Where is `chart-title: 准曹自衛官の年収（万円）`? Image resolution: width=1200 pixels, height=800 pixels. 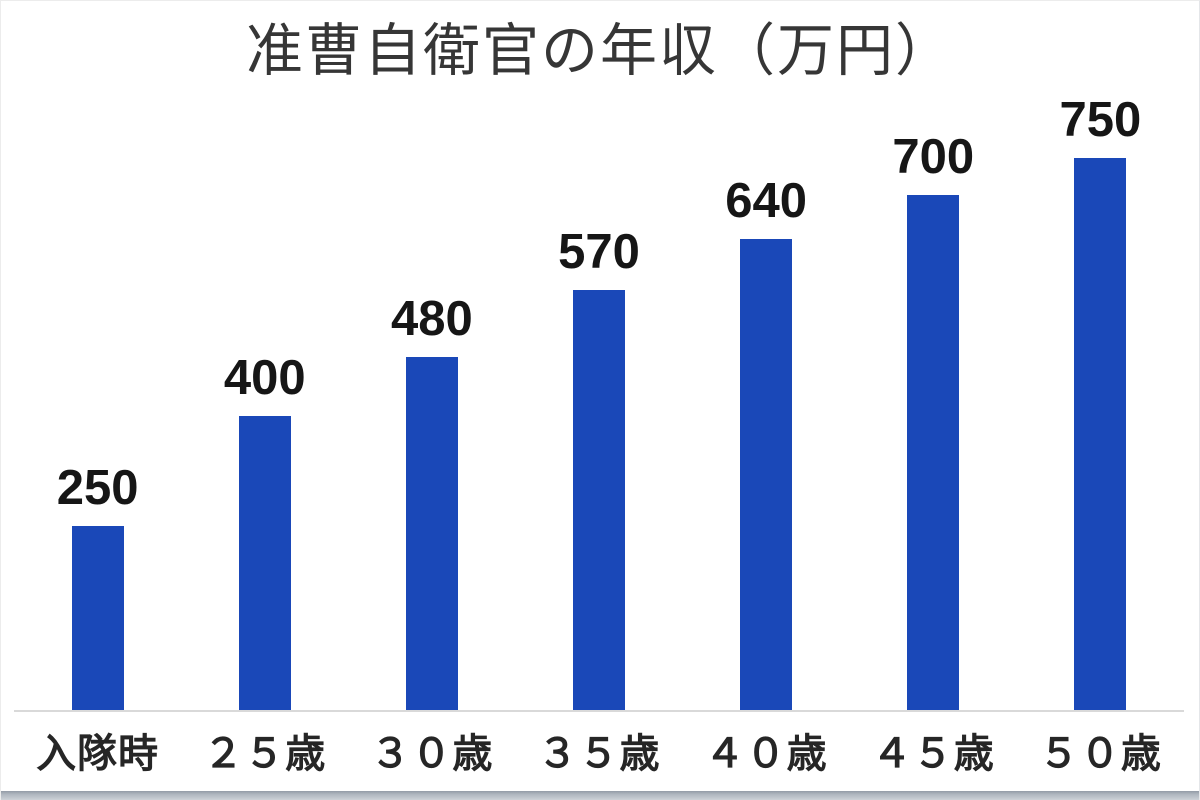
chart-title: 准曹自衛官の年収（万円） is located at coordinates (600, 51).